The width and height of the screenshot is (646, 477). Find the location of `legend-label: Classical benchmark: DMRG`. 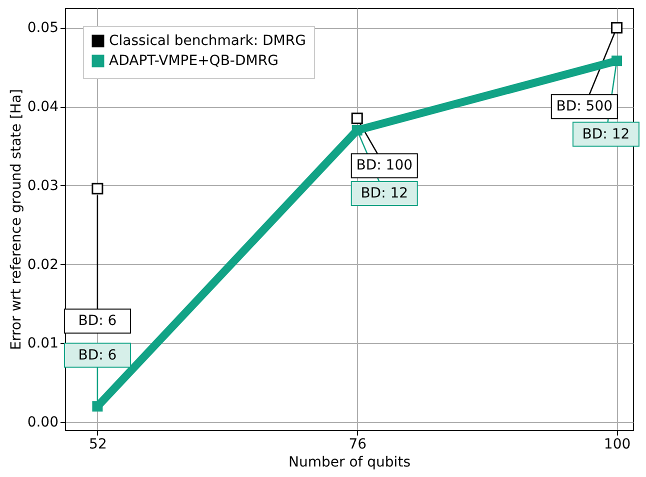

legend-label: Classical benchmark: DMRG is located at coordinates (207, 41).